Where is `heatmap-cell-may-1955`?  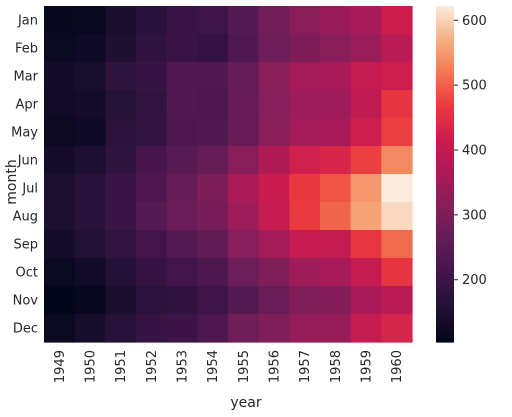 heatmap-cell-may-1955 is located at coordinates (244, 132).